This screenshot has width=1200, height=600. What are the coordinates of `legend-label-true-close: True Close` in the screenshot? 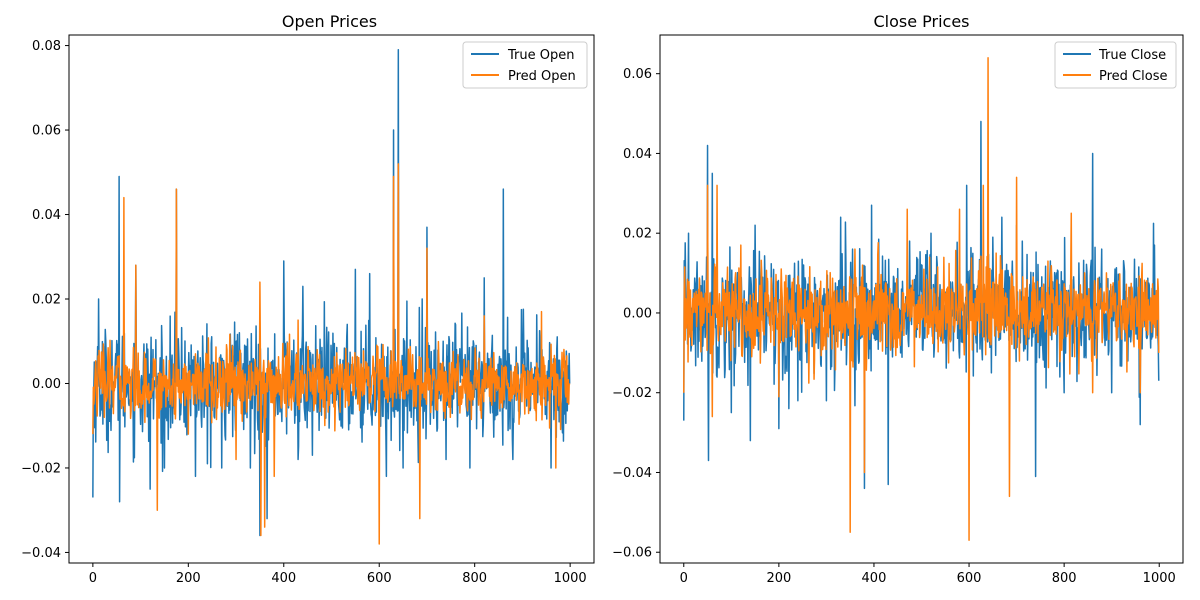 It's located at (1132, 55).